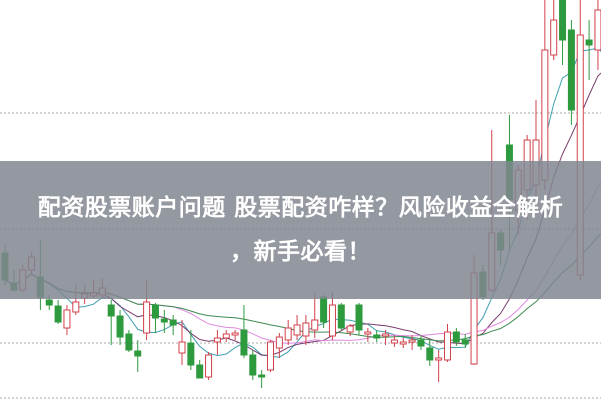 This screenshot has height=400, width=601. Describe the element at coordinates (300, 252) in the screenshot. I see `title-line-2: ，新手必看！` at that location.